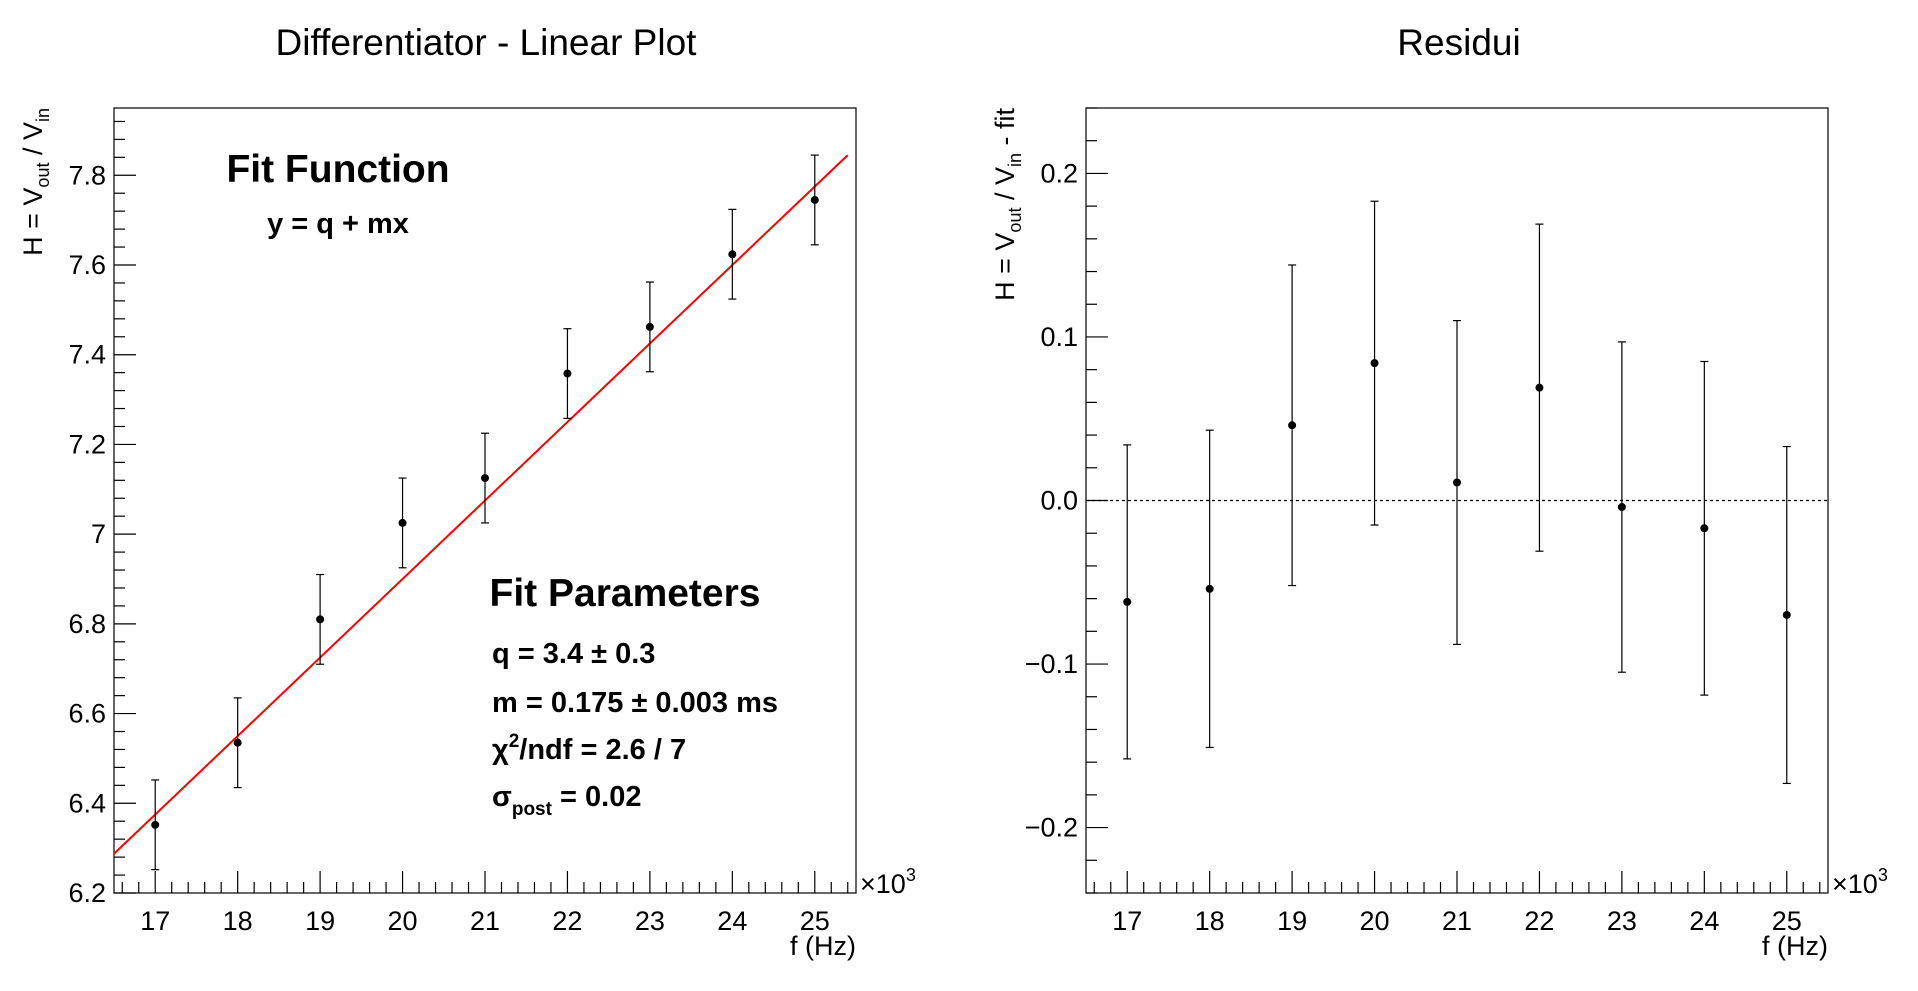 Image resolution: width=1918 pixels, height=991 pixels. I want to click on fit-param-m: m = 0.175 ± 0.003 ms, so click(635, 703).